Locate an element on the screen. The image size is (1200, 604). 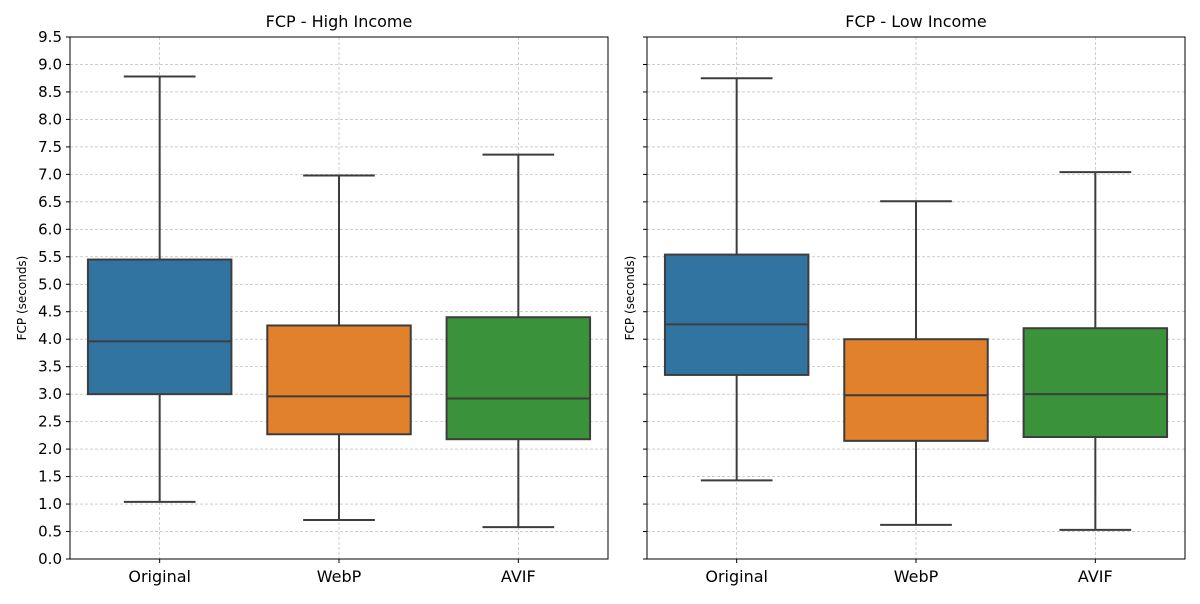
y-tick-label: 4.5 is located at coordinates (50, 312).